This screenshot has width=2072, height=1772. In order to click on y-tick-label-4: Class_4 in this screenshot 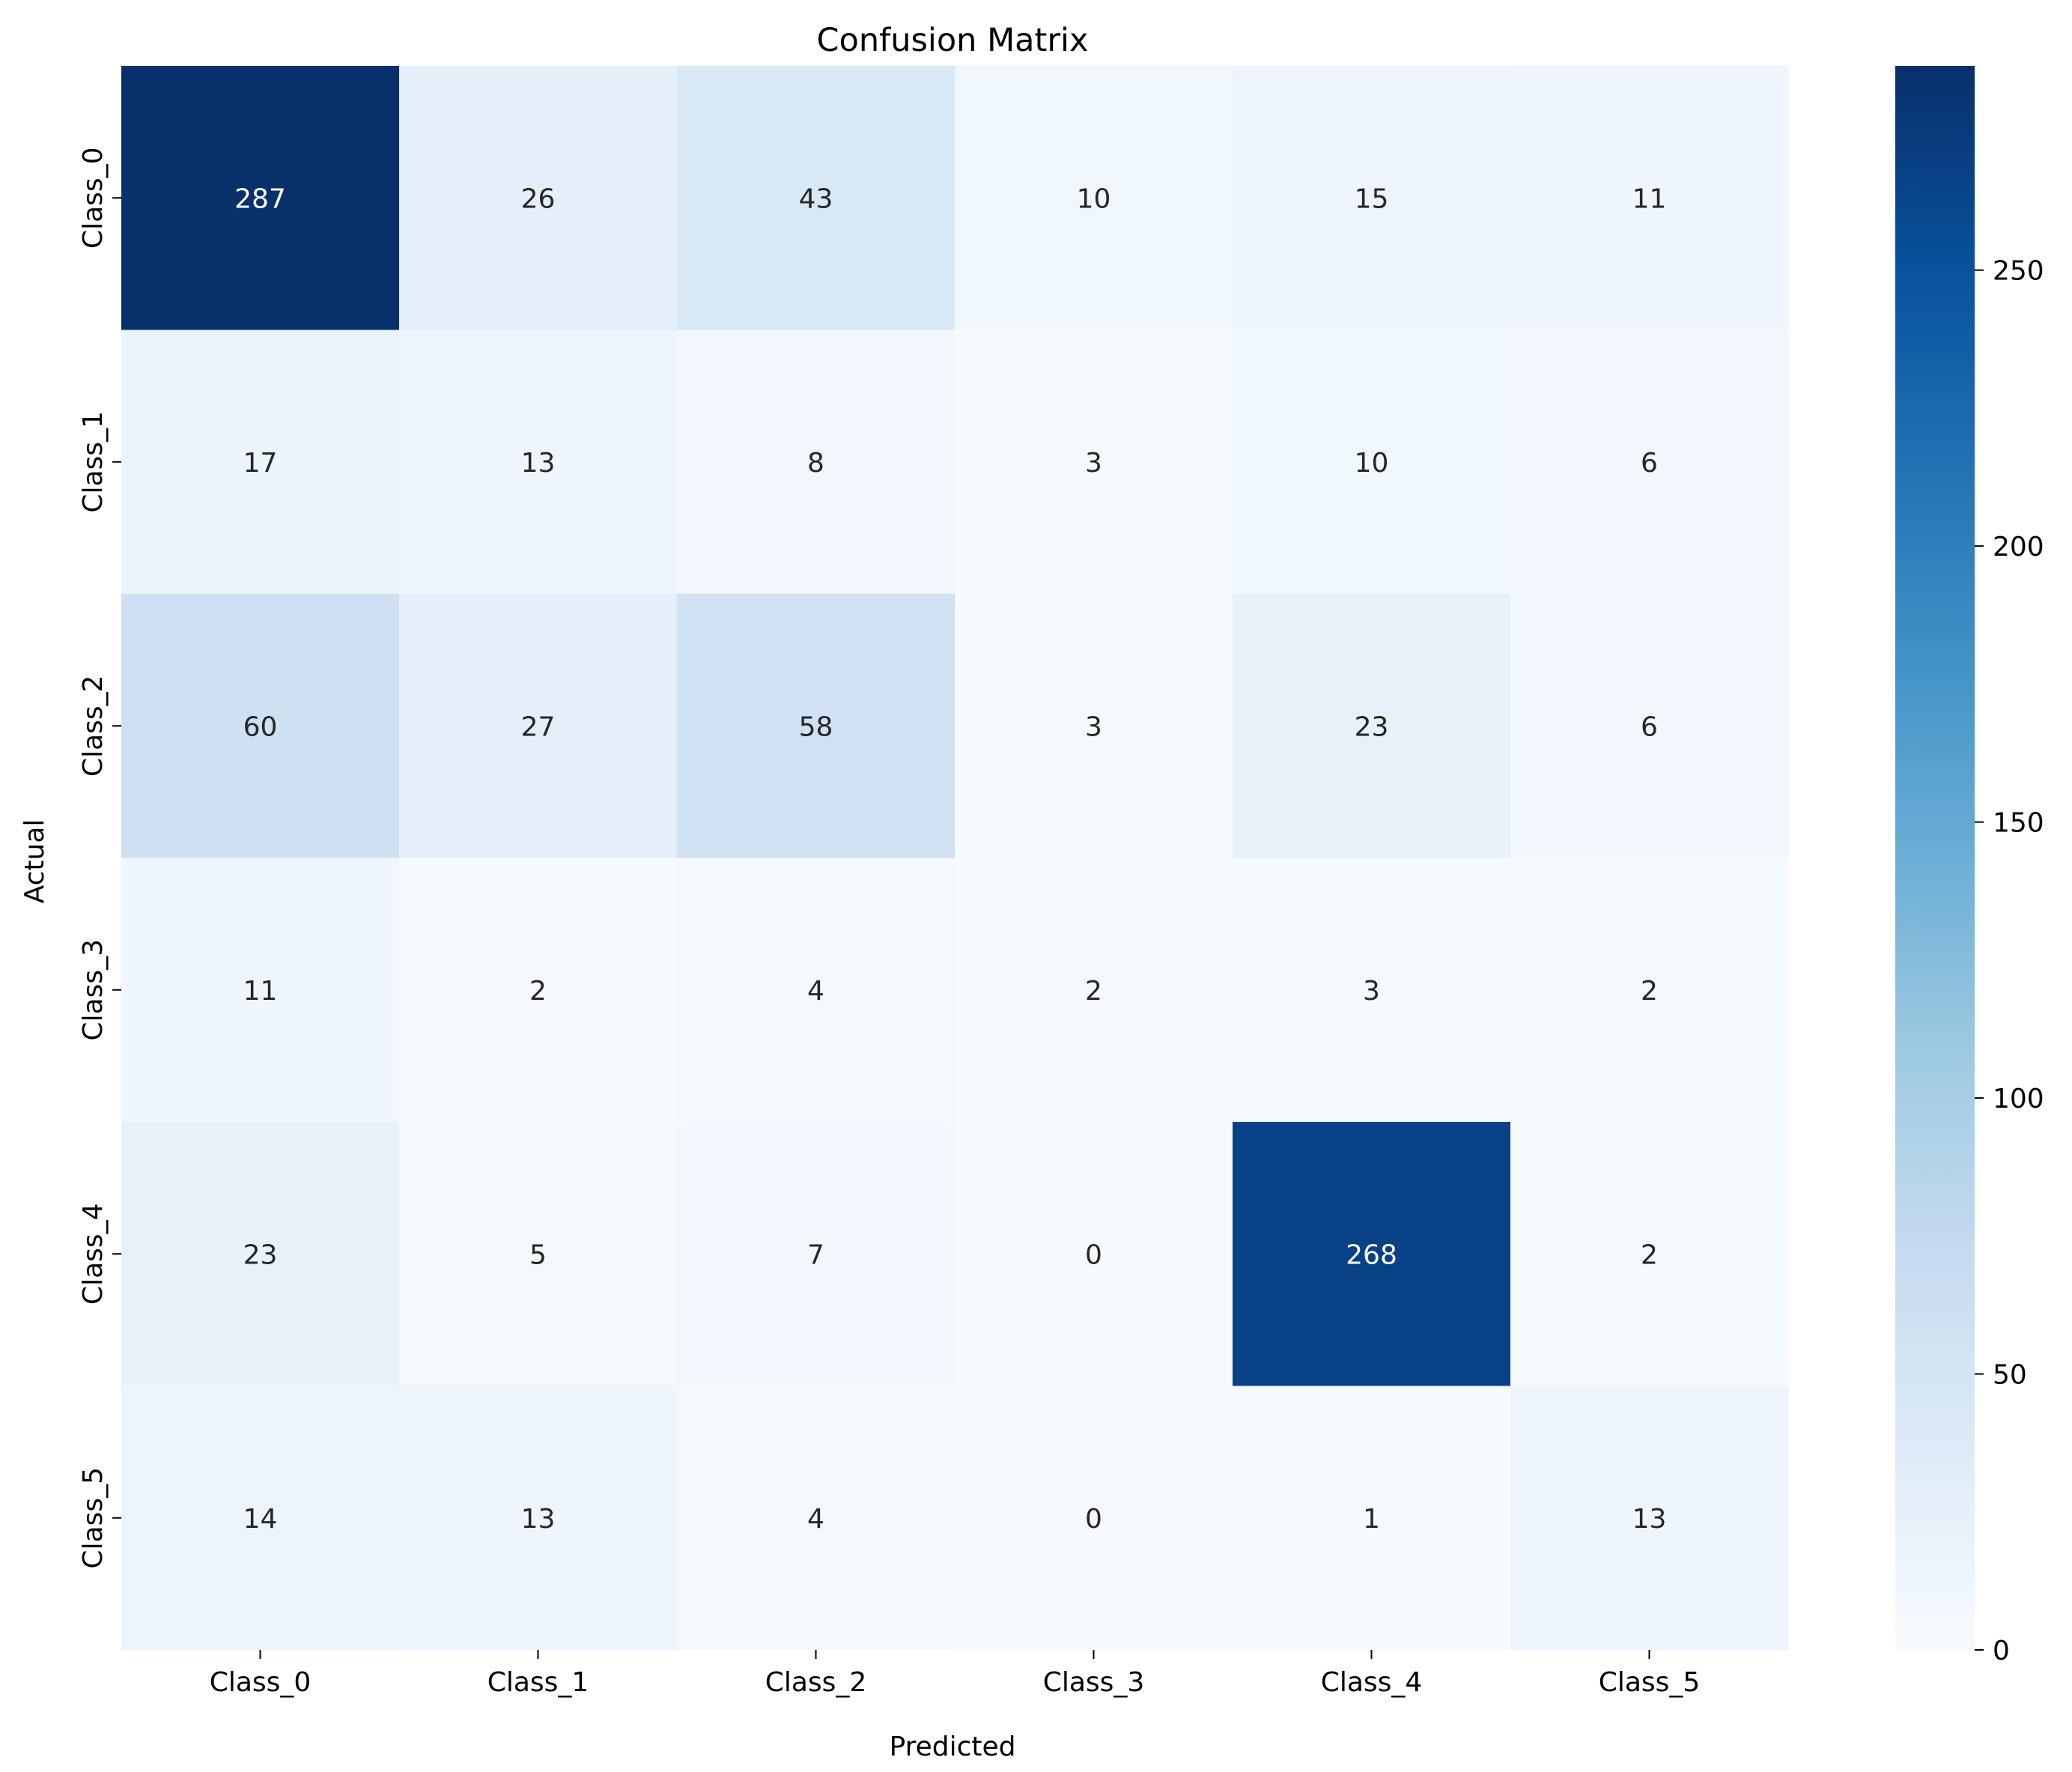, I will do `click(93, 1254)`.